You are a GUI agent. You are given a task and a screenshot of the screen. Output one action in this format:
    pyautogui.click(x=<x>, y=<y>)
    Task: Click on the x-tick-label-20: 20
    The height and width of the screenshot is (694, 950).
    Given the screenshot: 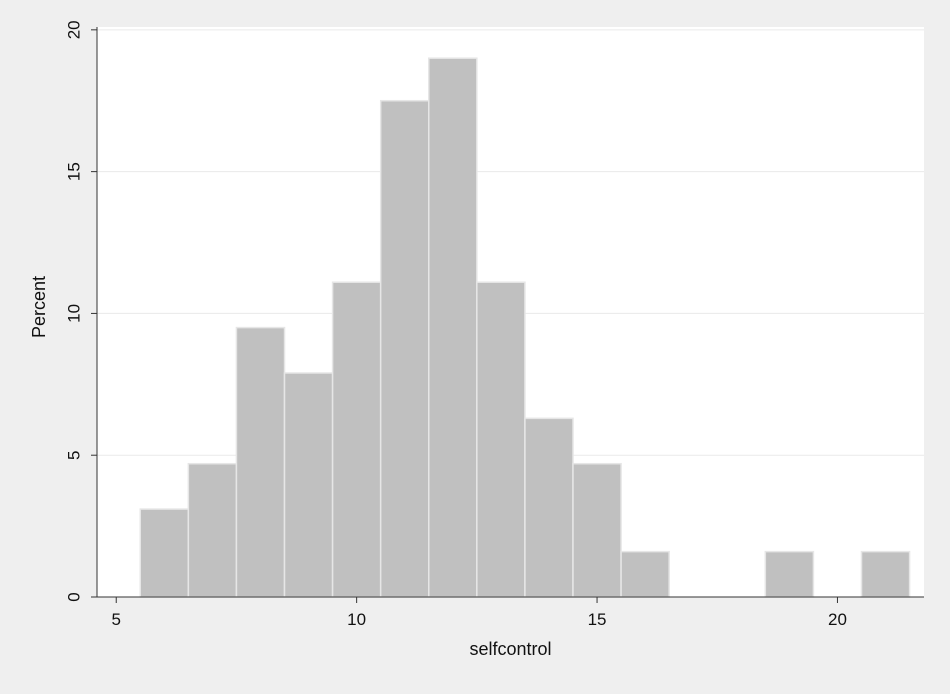 What is the action you would take?
    pyautogui.click(x=837, y=619)
    